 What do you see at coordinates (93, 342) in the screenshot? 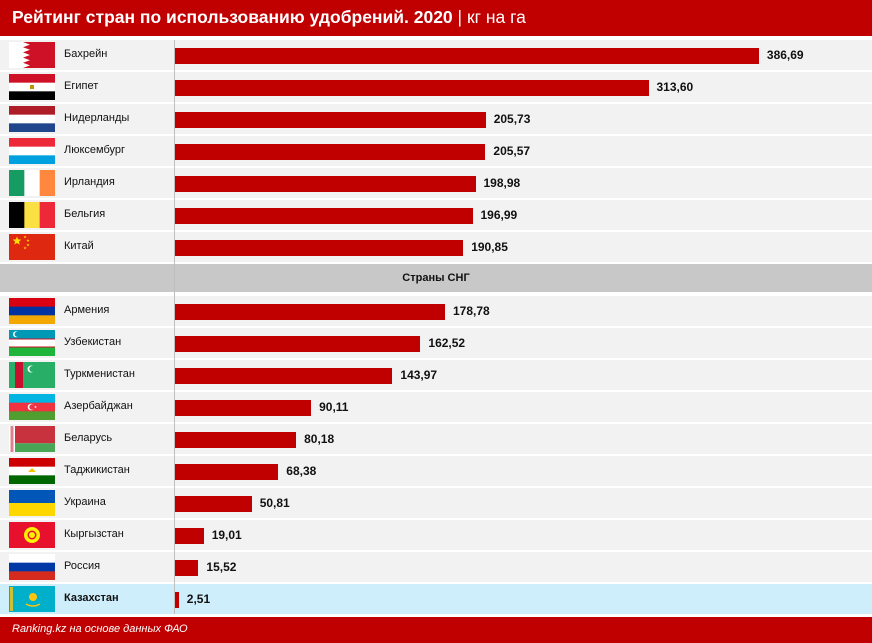
I see `country-label: Узбекистан` at bounding box center [93, 342].